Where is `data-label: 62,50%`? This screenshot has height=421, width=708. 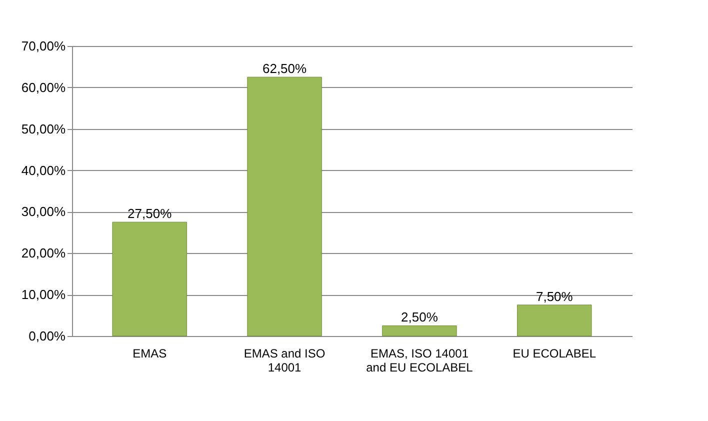
data-label: 62,50% is located at coordinates (285, 68).